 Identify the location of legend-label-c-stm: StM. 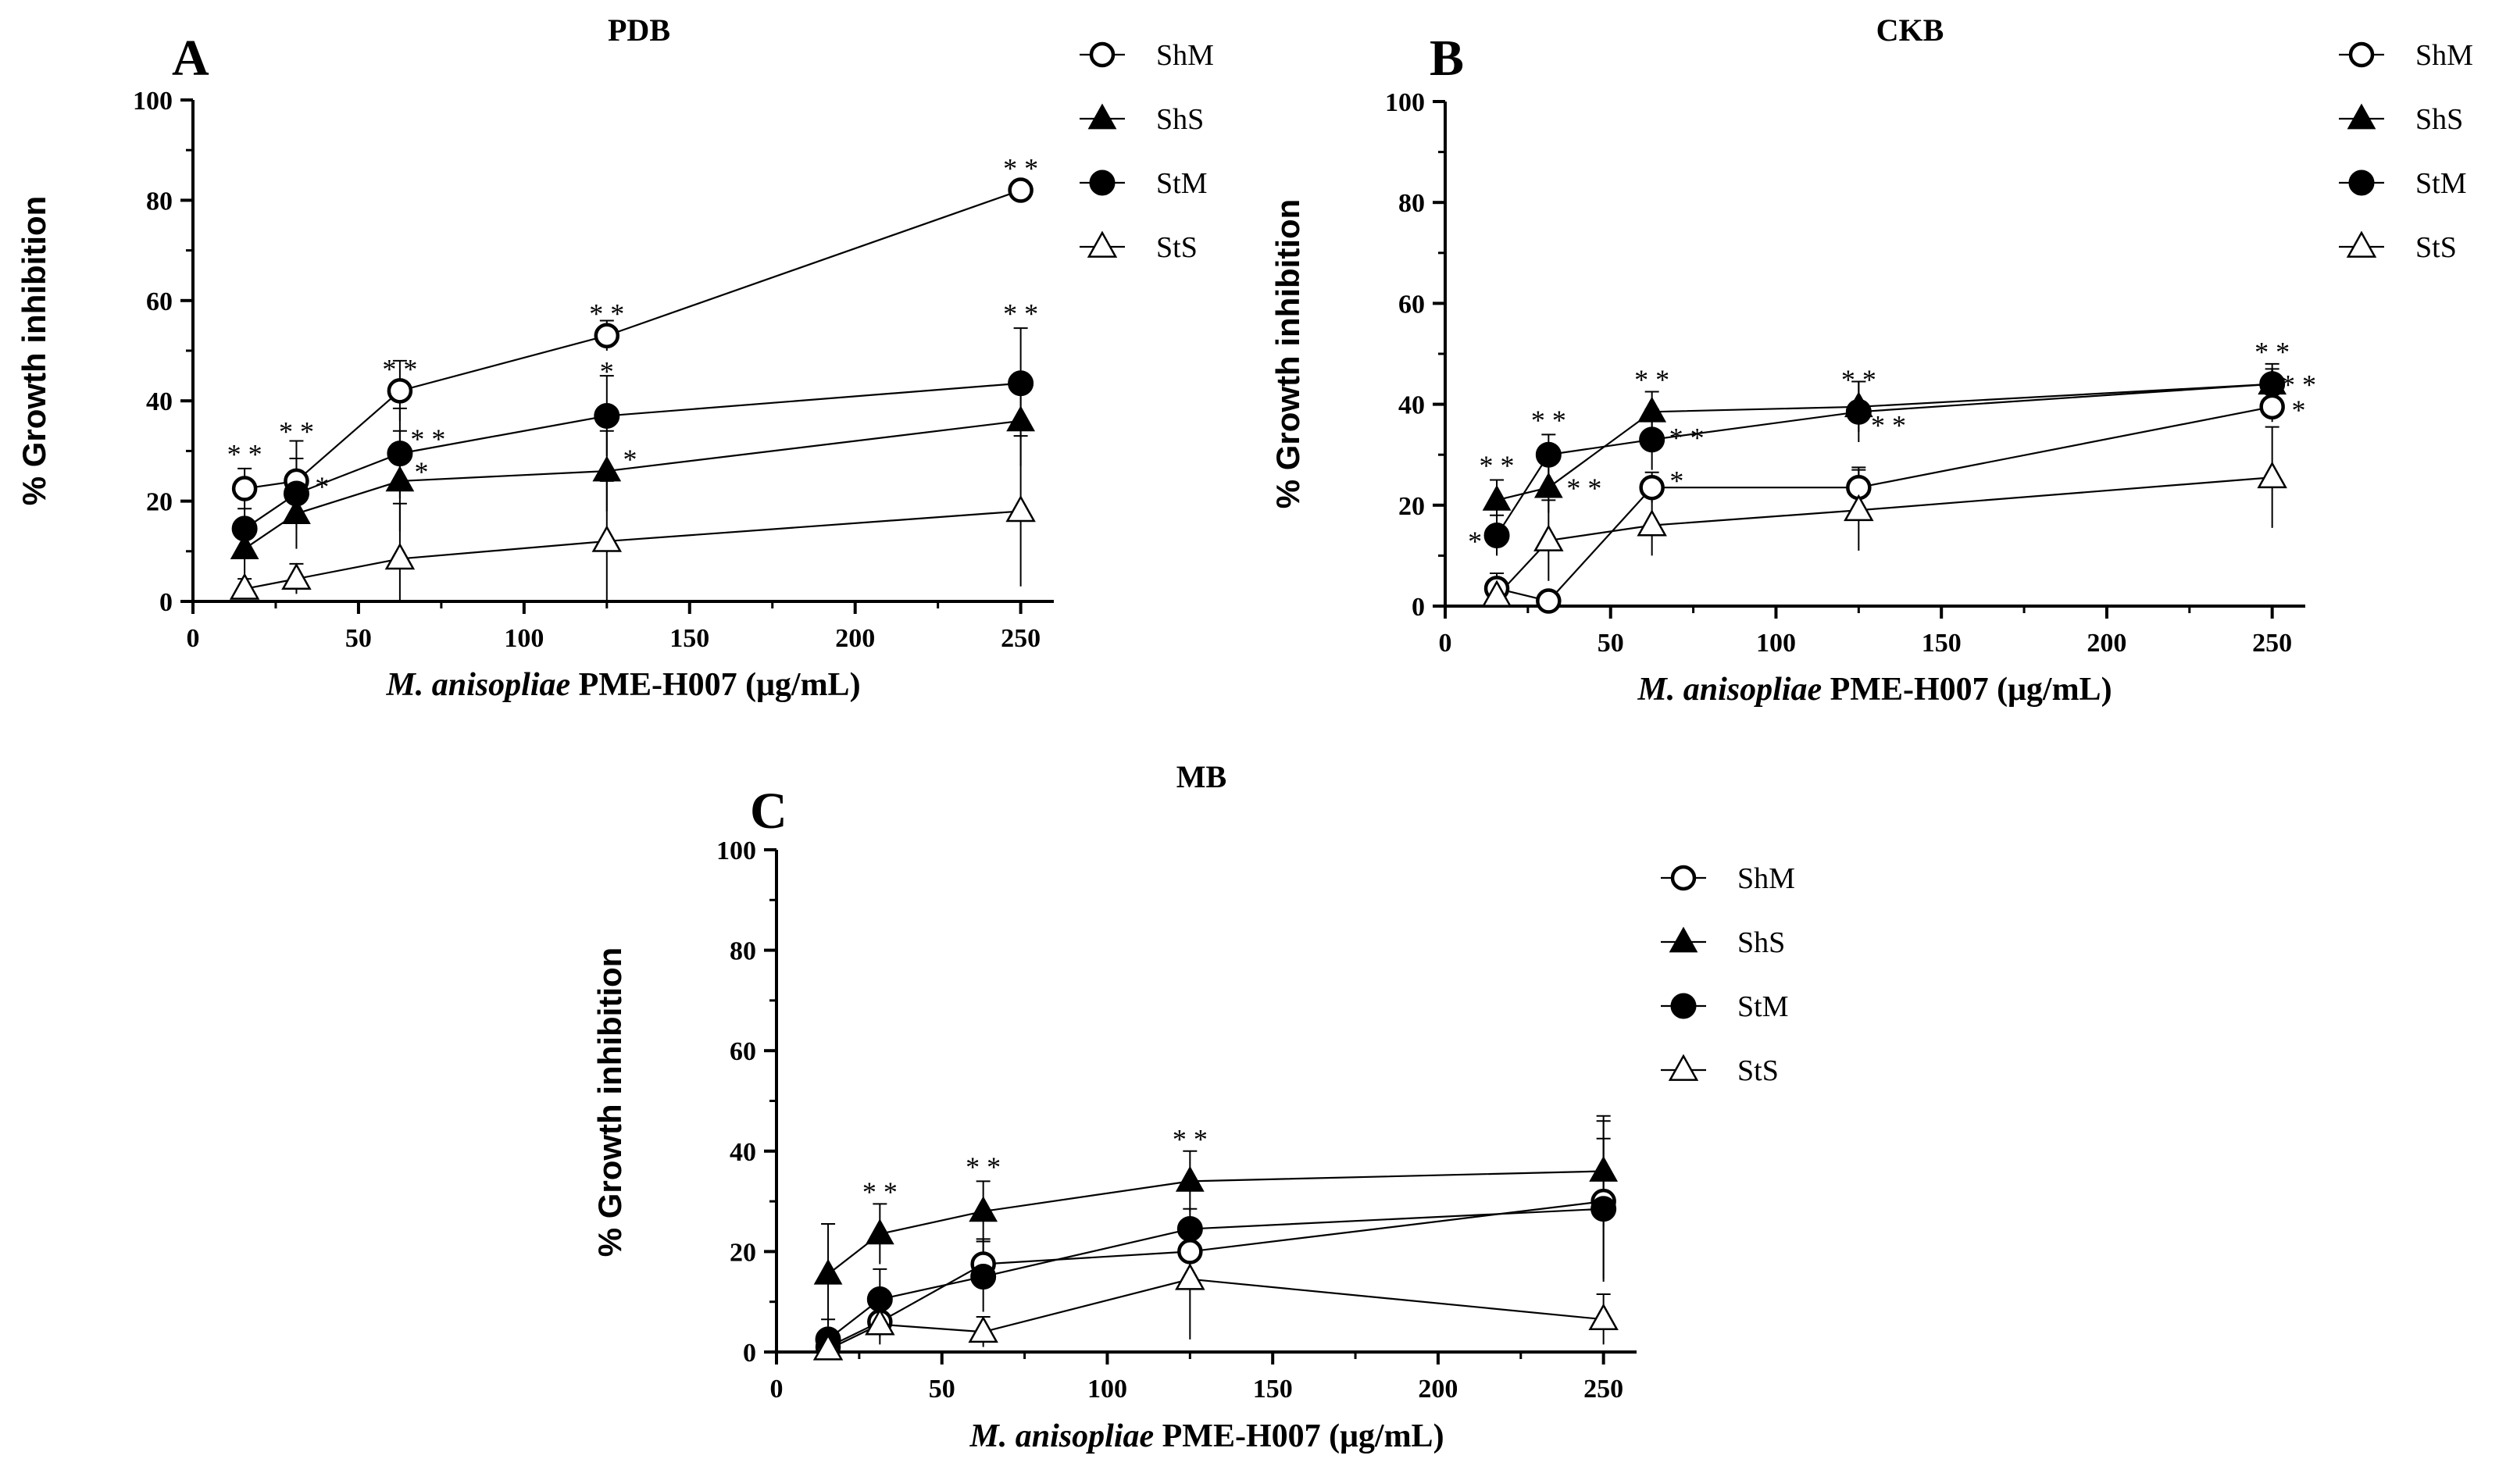
(1762, 1006).